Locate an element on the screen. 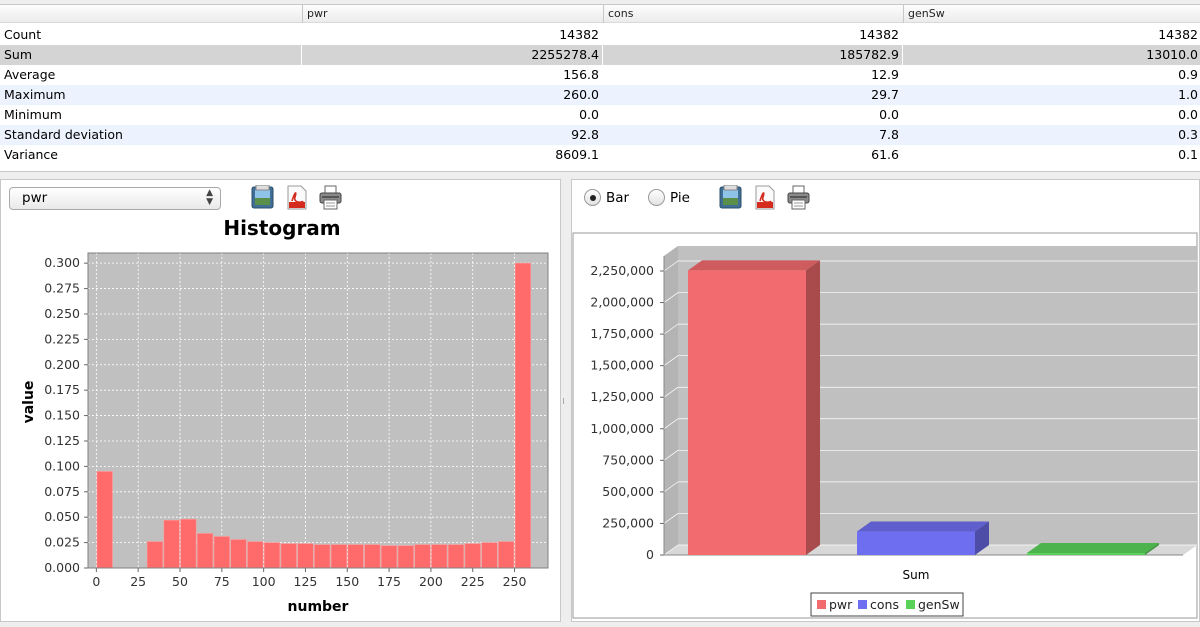  x-tick-label: 25 is located at coordinates (138, 581).